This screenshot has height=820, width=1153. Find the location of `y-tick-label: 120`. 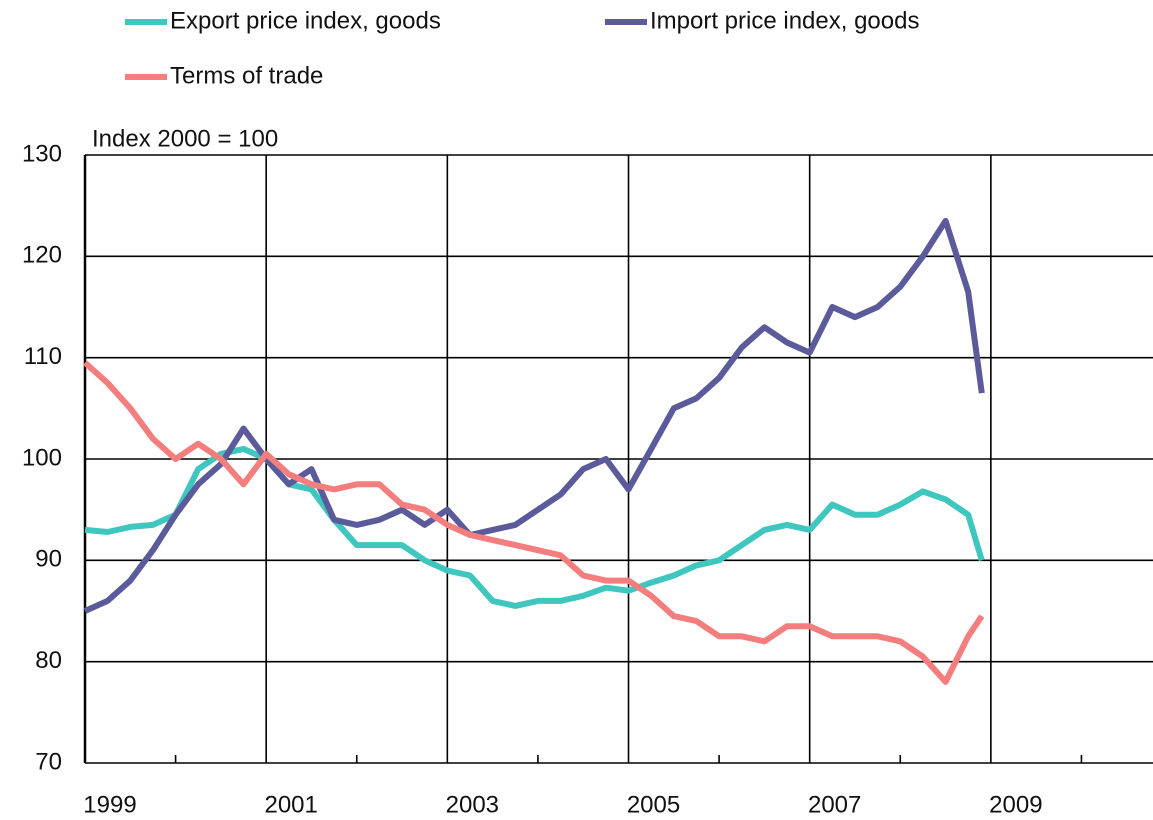

y-tick-label: 120 is located at coordinates (42, 255).